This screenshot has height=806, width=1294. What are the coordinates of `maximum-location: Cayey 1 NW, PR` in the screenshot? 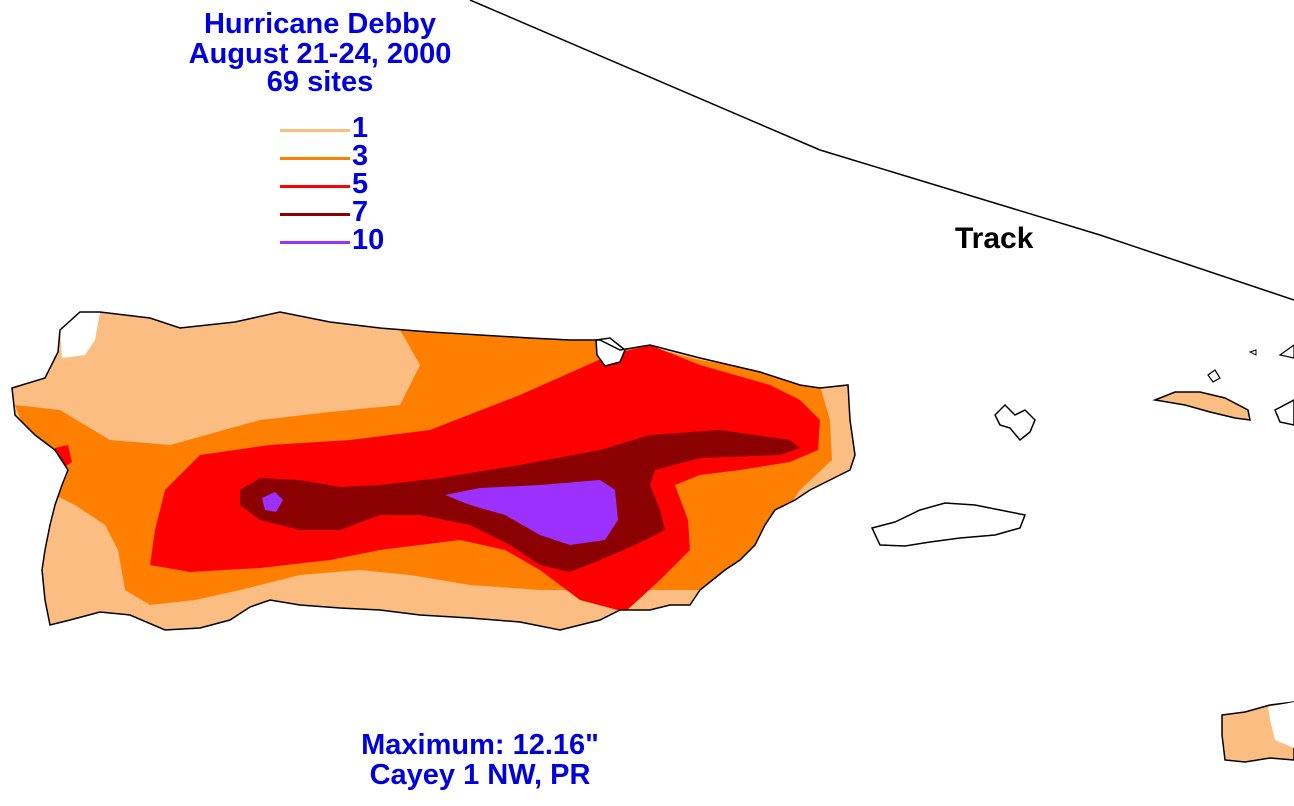 It's located at (480, 775).